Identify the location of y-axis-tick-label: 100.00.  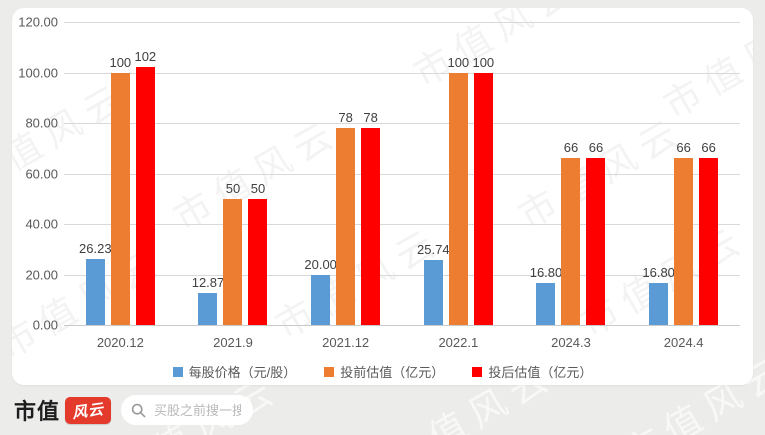
(38, 72).